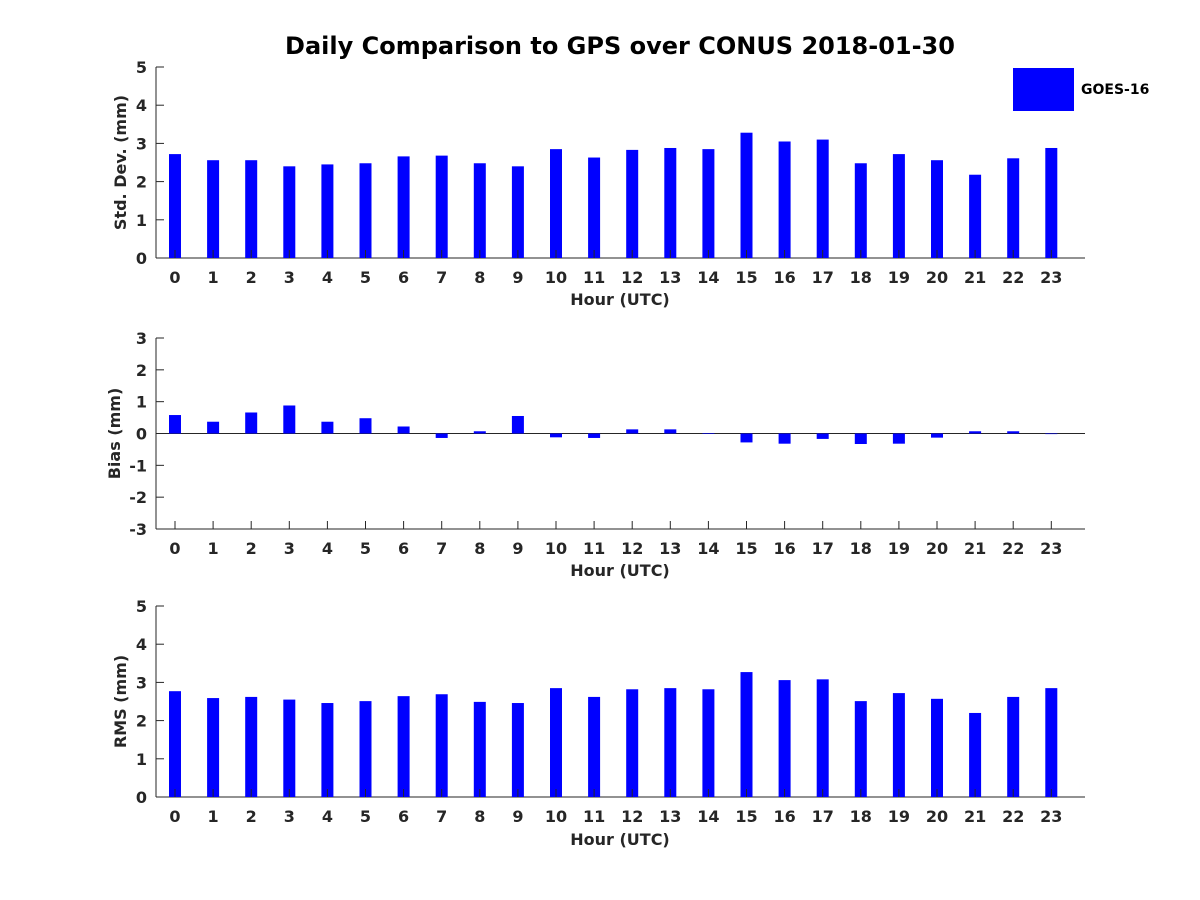 The width and height of the screenshot is (1200, 900). Describe the element at coordinates (594, 816) in the screenshot. I see `x-tick-label: 11` at that location.